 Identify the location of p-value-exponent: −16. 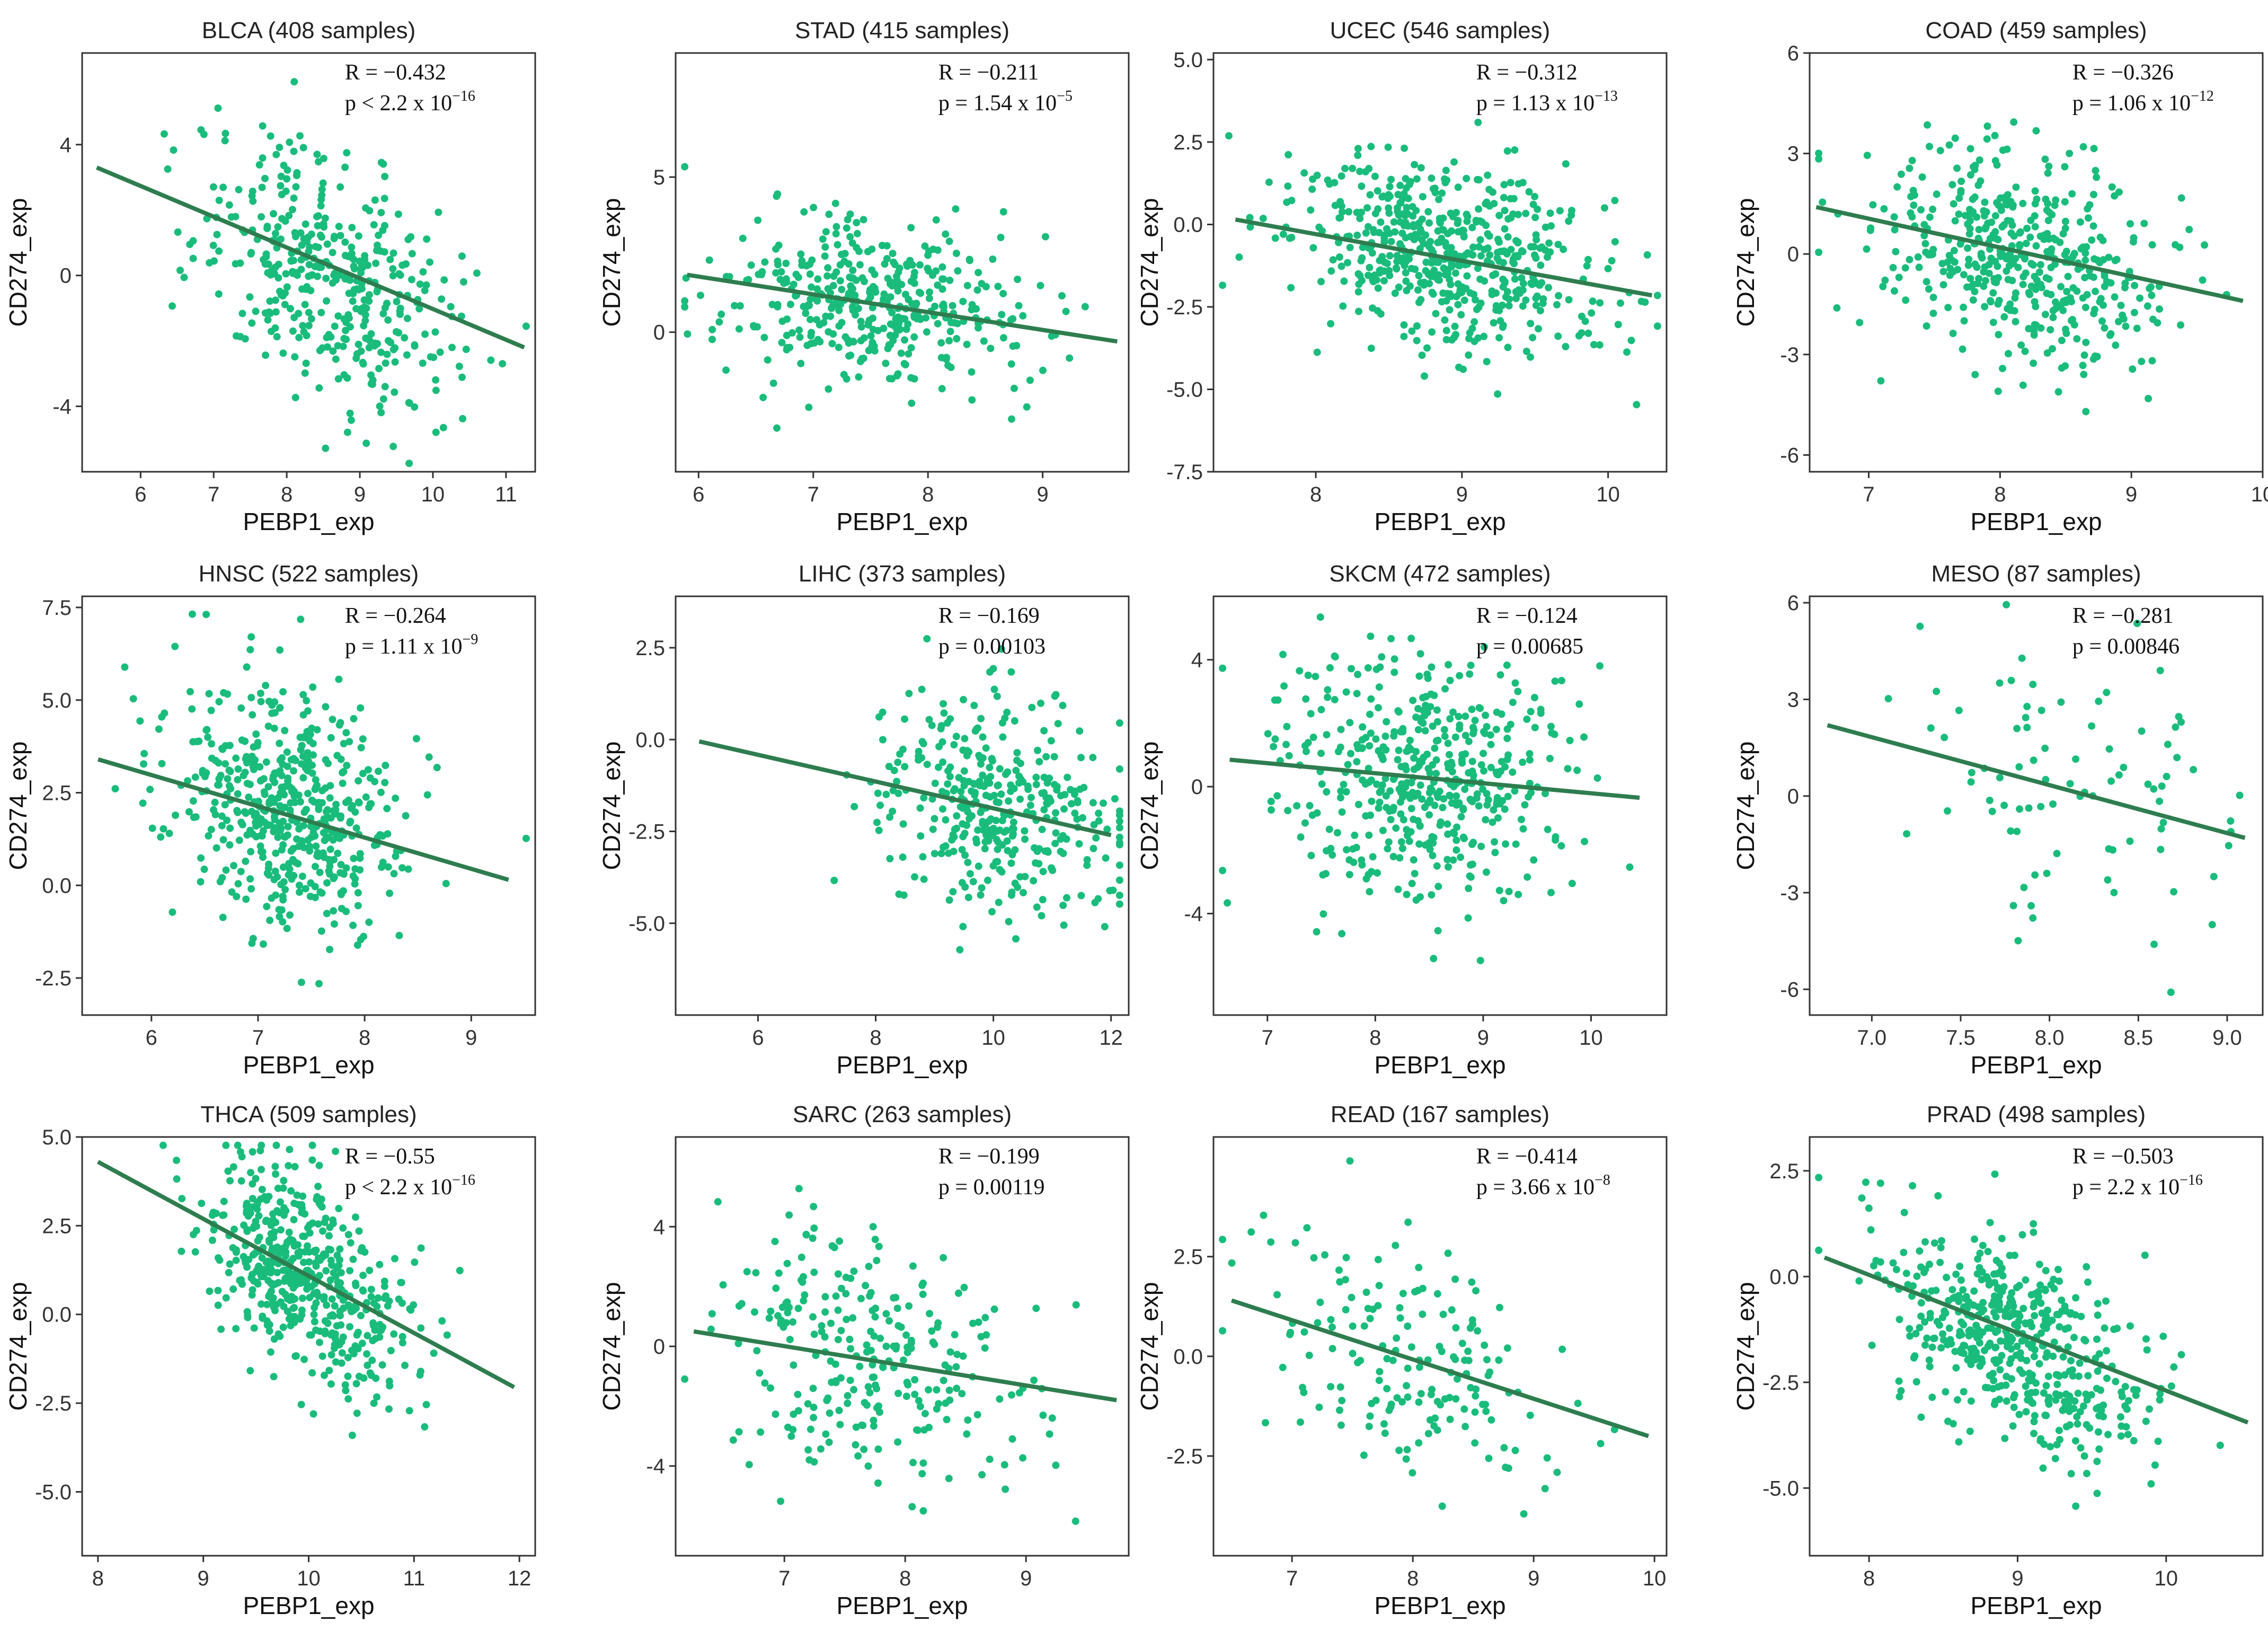
(463, 96).